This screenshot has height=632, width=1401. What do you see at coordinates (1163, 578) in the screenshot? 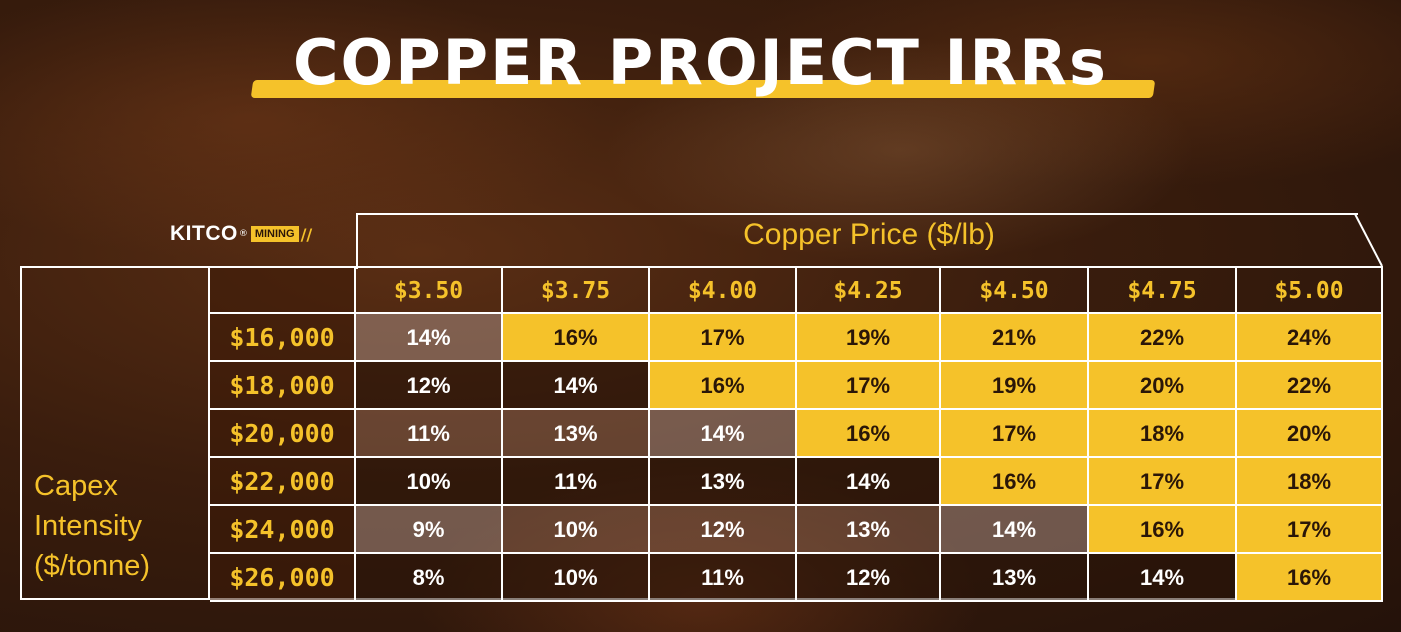
I see `irr-cell-r5-c5: 14%` at bounding box center [1163, 578].